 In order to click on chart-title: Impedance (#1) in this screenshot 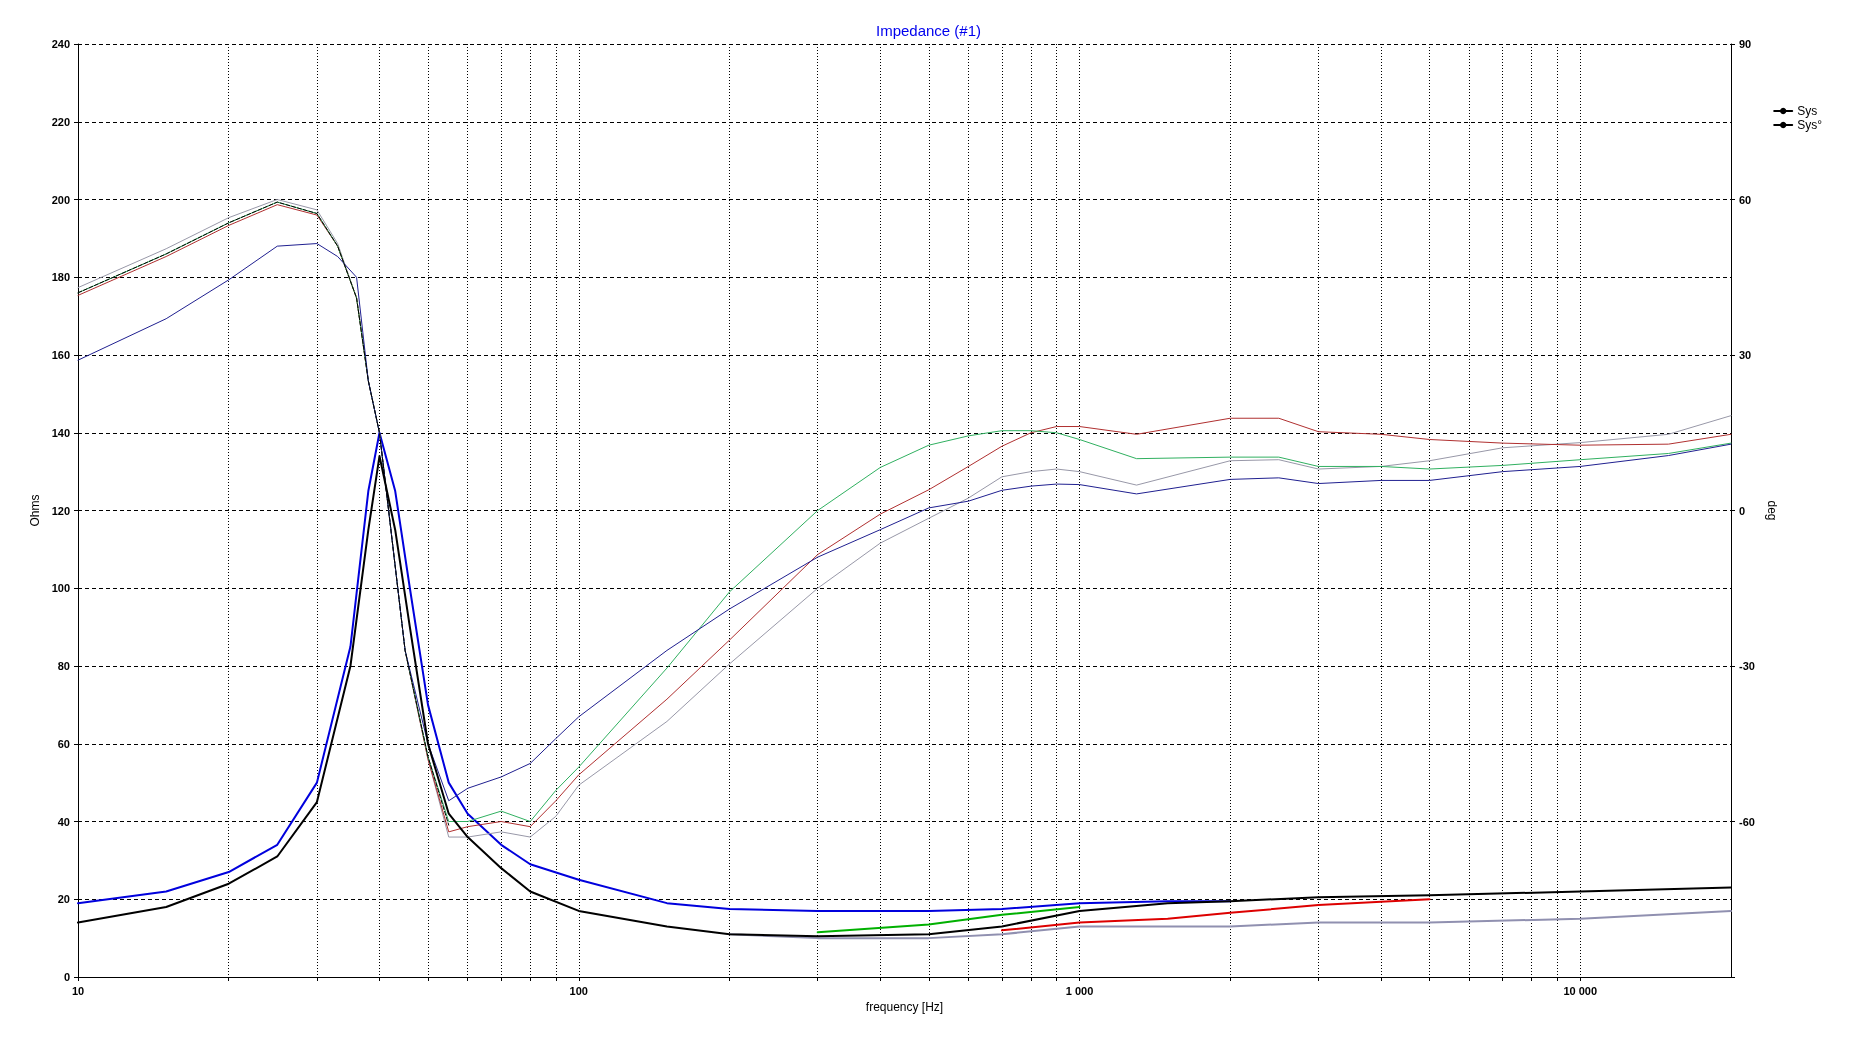, I will do `click(928, 30)`.